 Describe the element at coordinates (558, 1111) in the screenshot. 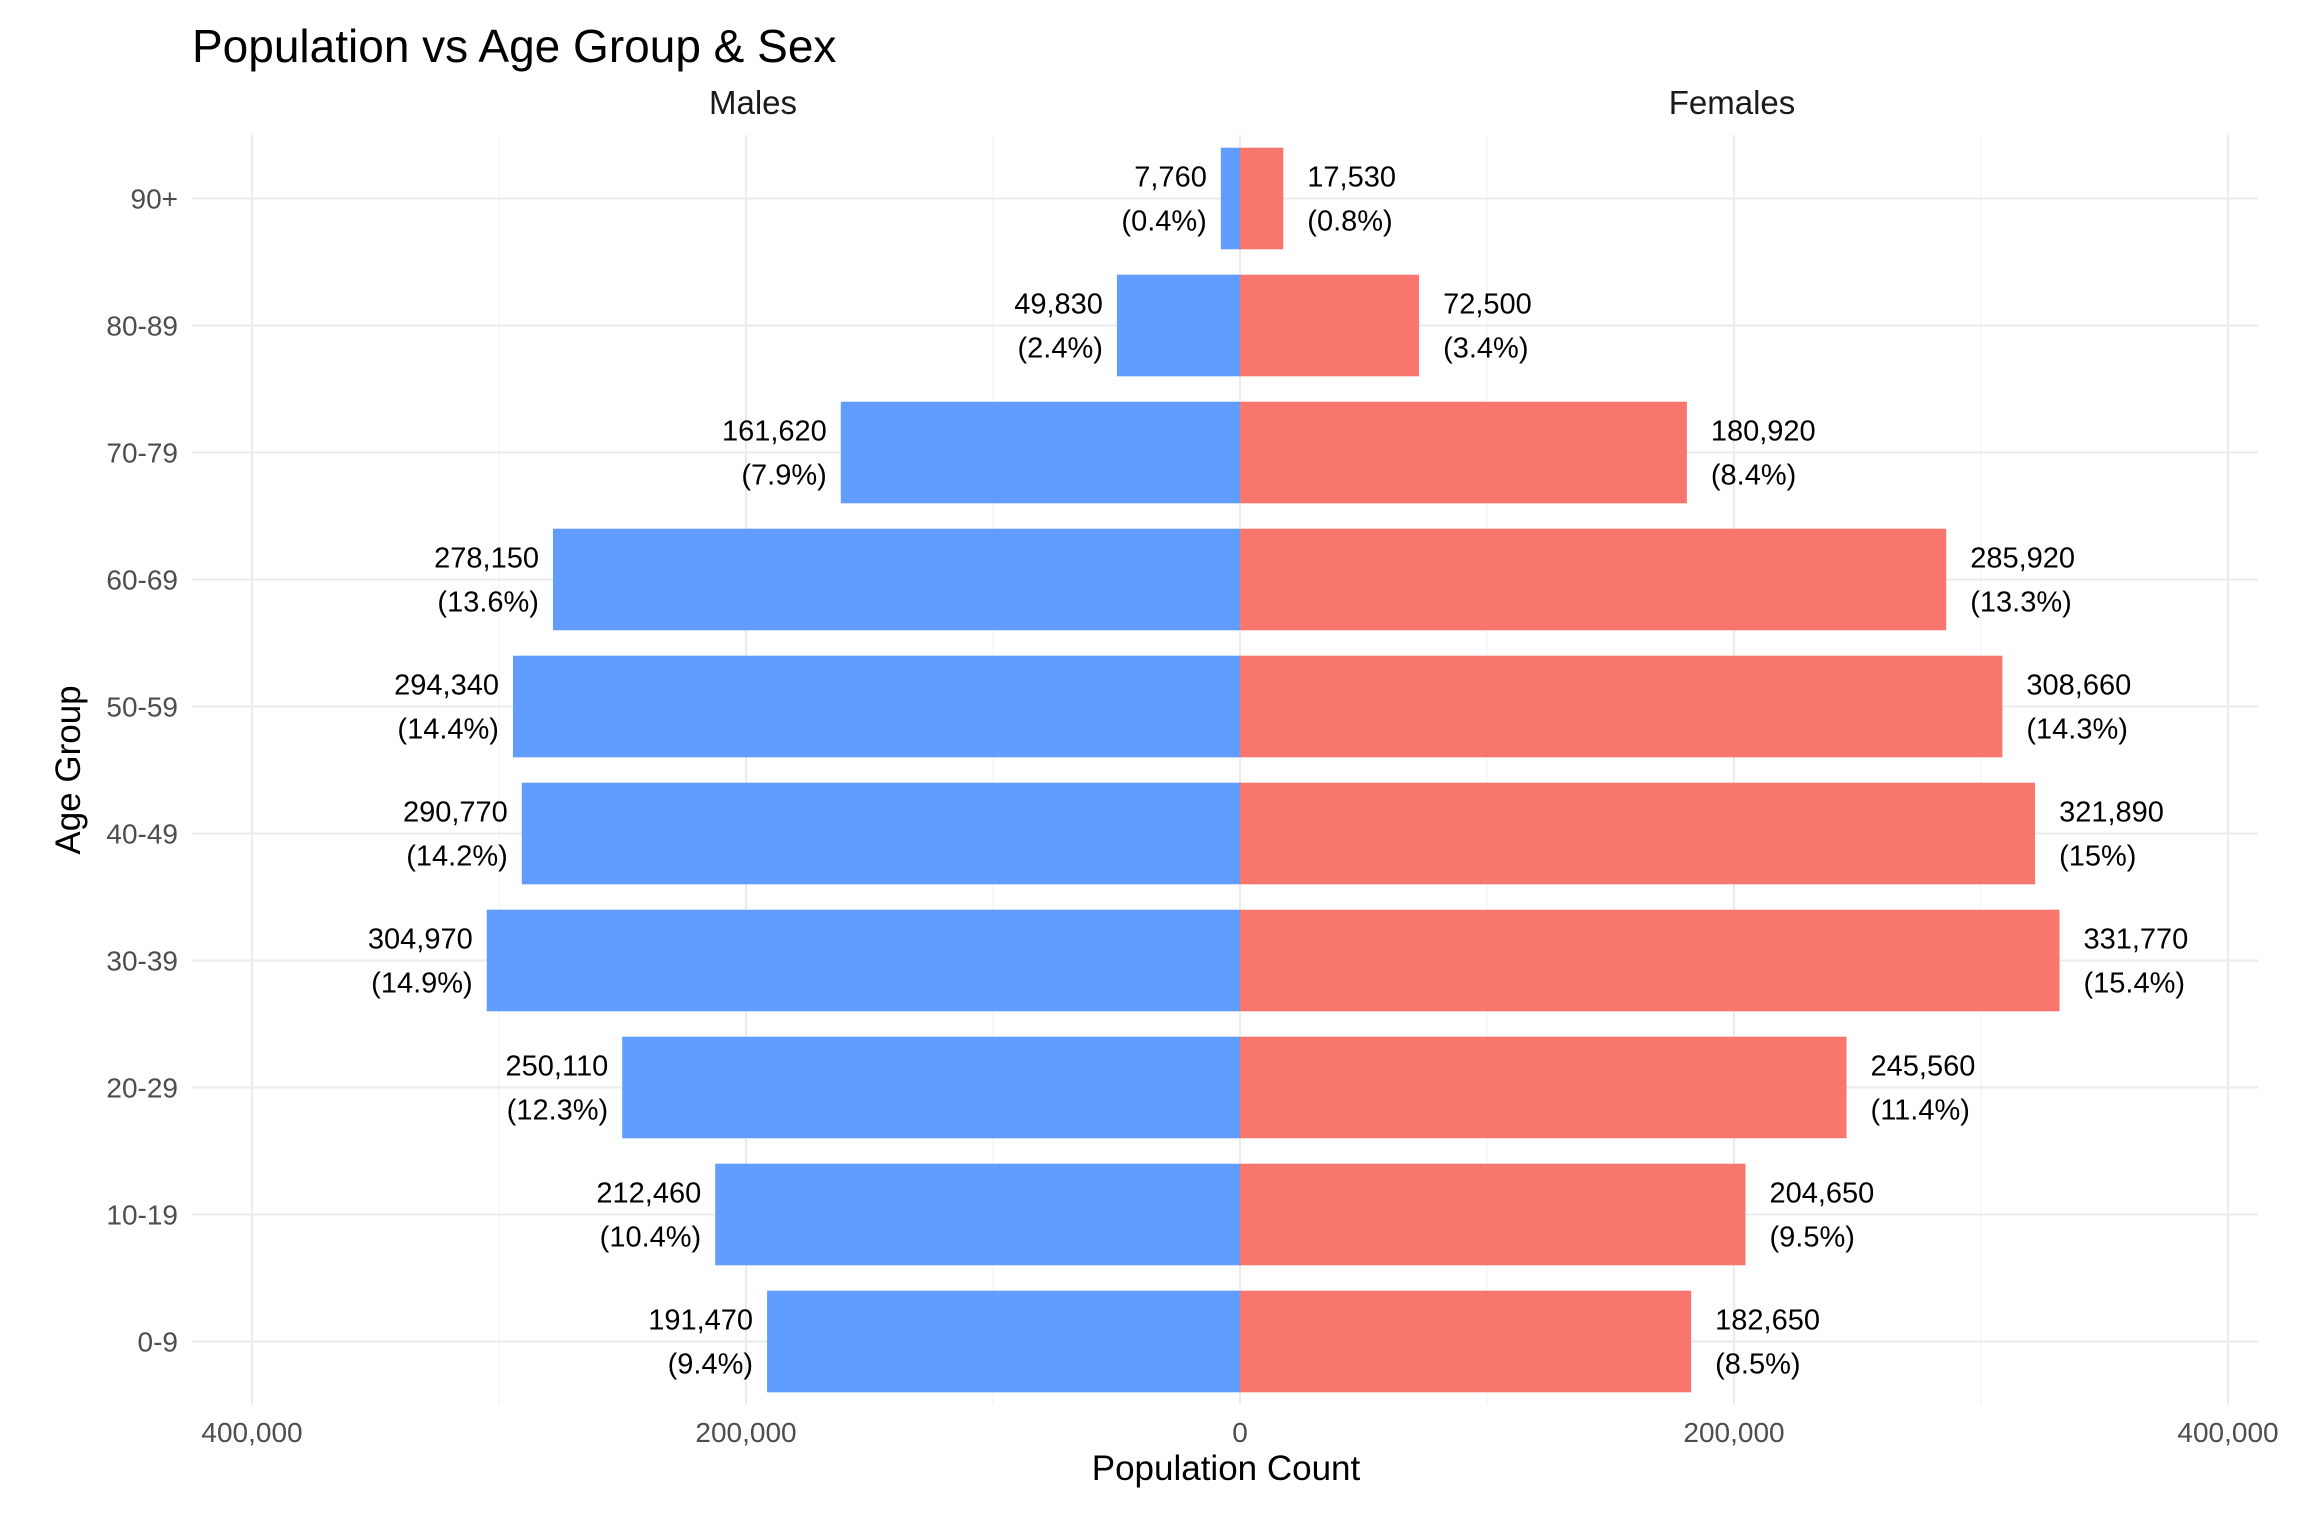

I see `data-label-percent: (12.3%)` at that location.